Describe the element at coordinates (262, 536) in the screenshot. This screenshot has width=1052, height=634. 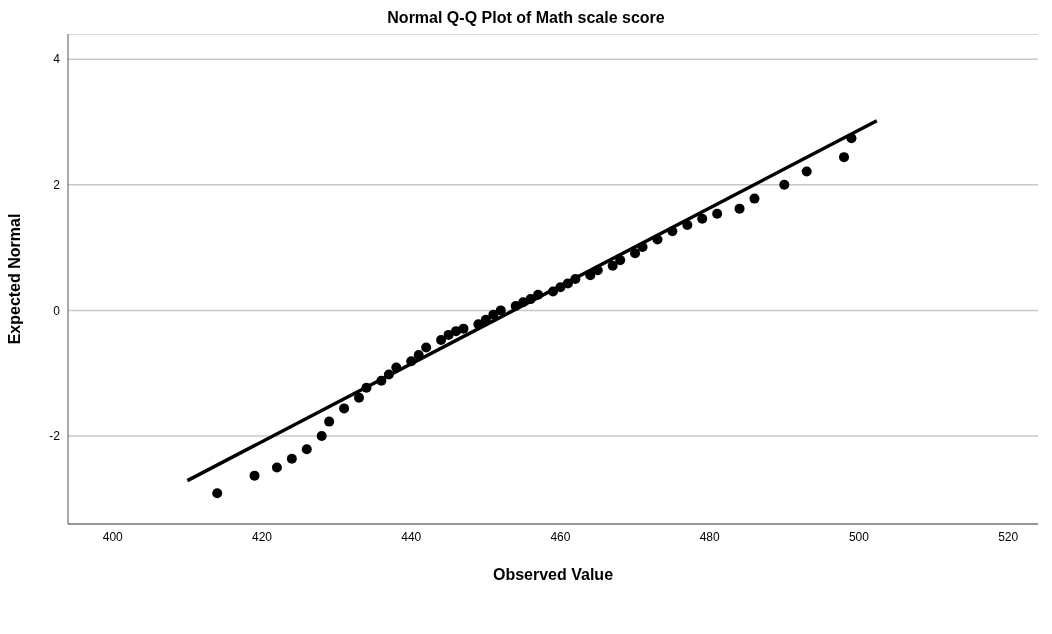
I see `x-tick-label: 420` at that location.